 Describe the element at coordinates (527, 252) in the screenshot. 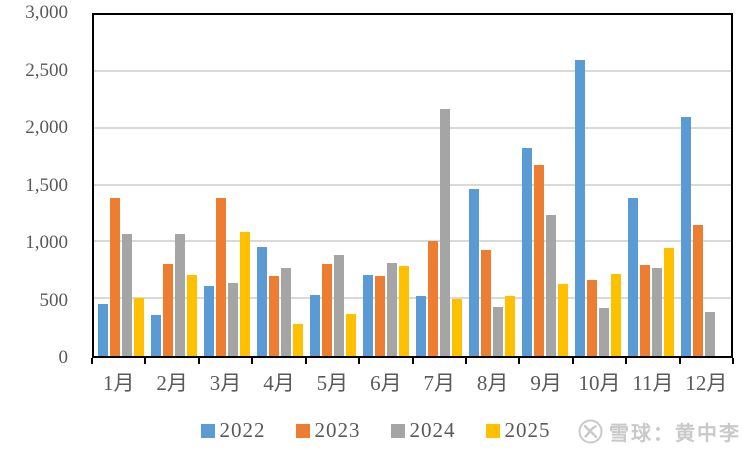

I see `bar-2022-9月` at that location.